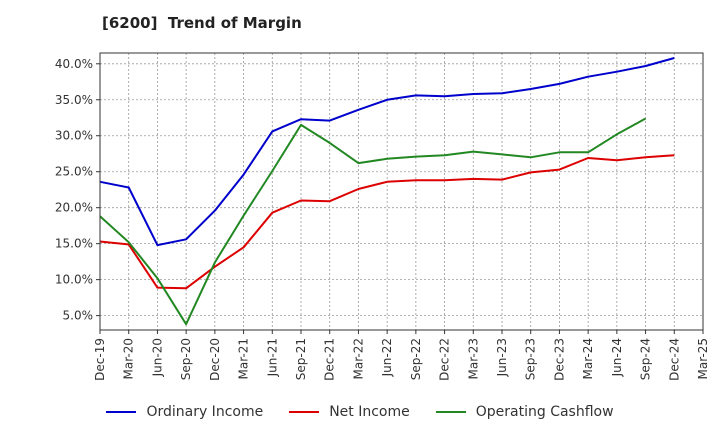 This screenshot has width=720, height=440. What do you see at coordinates (588, 358) in the screenshot?
I see `x-tick-label: Mar-24` at bounding box center [588, 358].